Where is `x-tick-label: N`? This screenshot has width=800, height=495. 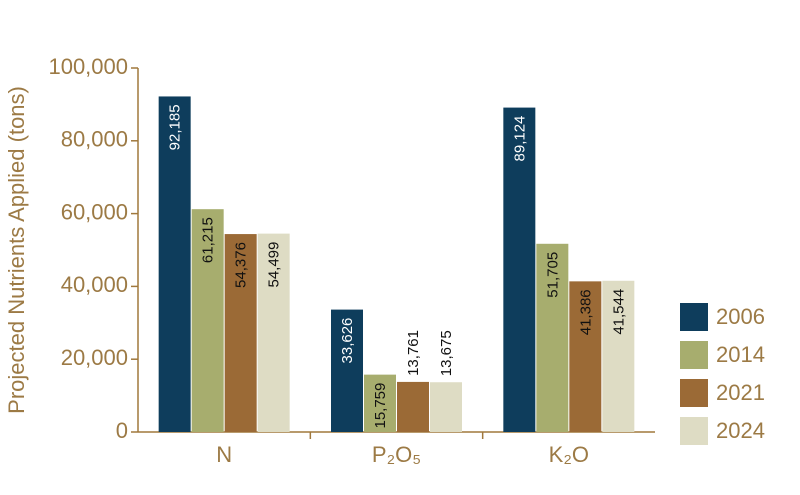
x-tick-label: N is located at coordinates (224, 454).